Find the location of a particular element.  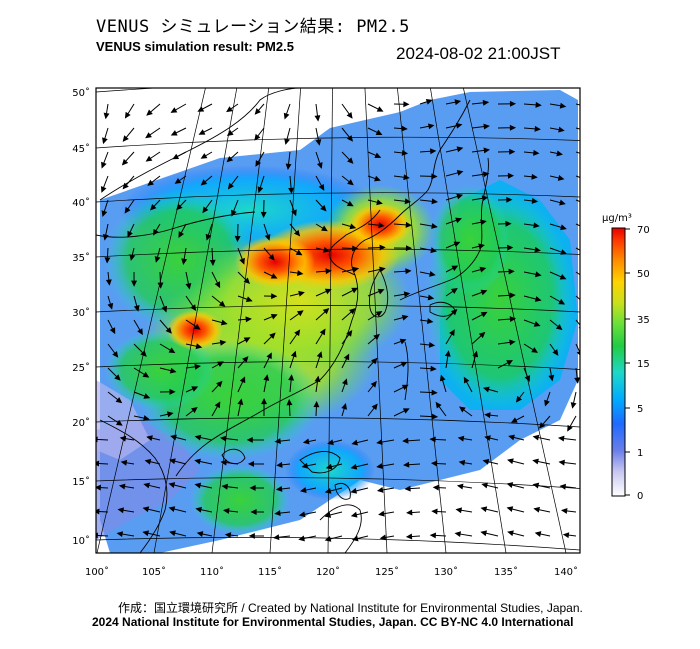

colorbar-tick-label: 0 is located at coordinates (640, 496).